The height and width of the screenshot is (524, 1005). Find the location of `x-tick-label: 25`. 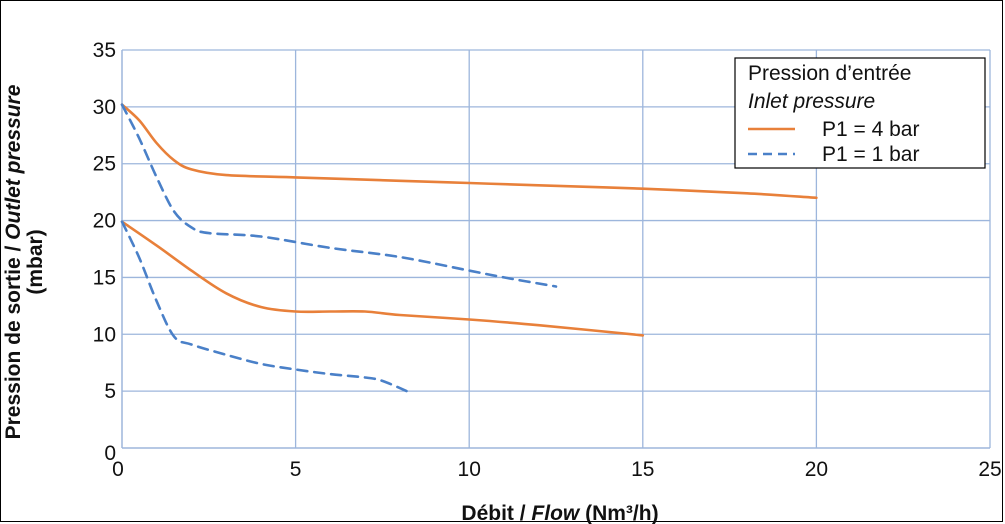

x-tick-label: 25 is located at coordinates (989, 469).